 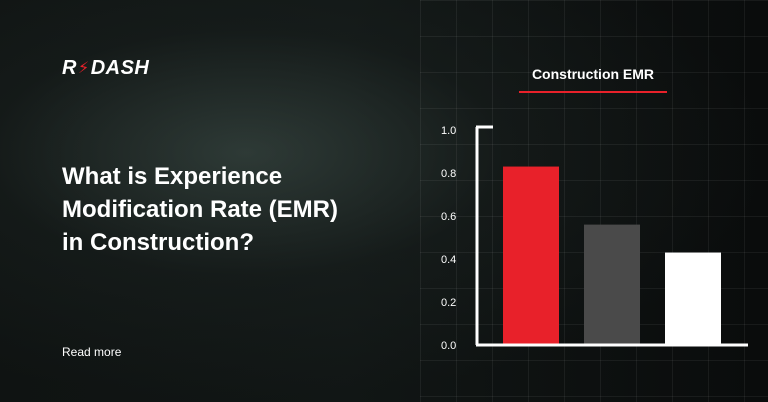 What do you see at coordinates (448, 131) in the screenshot?
I see `y-tick-label: 1.0` at bounding box center [448, 131].